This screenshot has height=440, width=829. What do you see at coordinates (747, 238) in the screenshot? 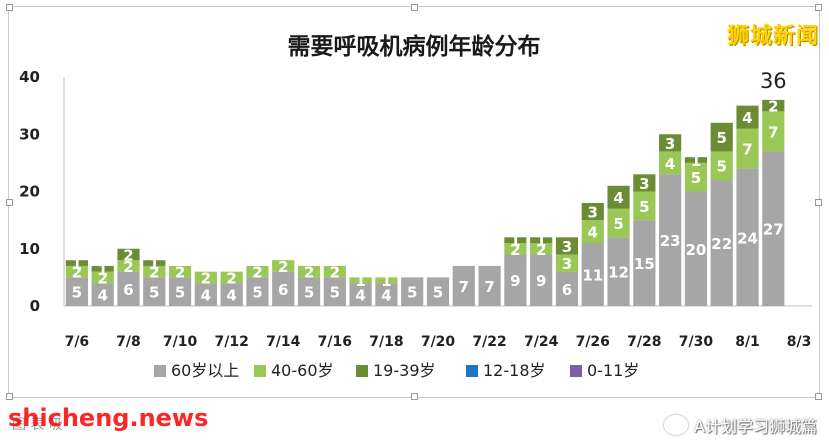
I see `bar-data-label: 24` at bounding box center [747, 238].